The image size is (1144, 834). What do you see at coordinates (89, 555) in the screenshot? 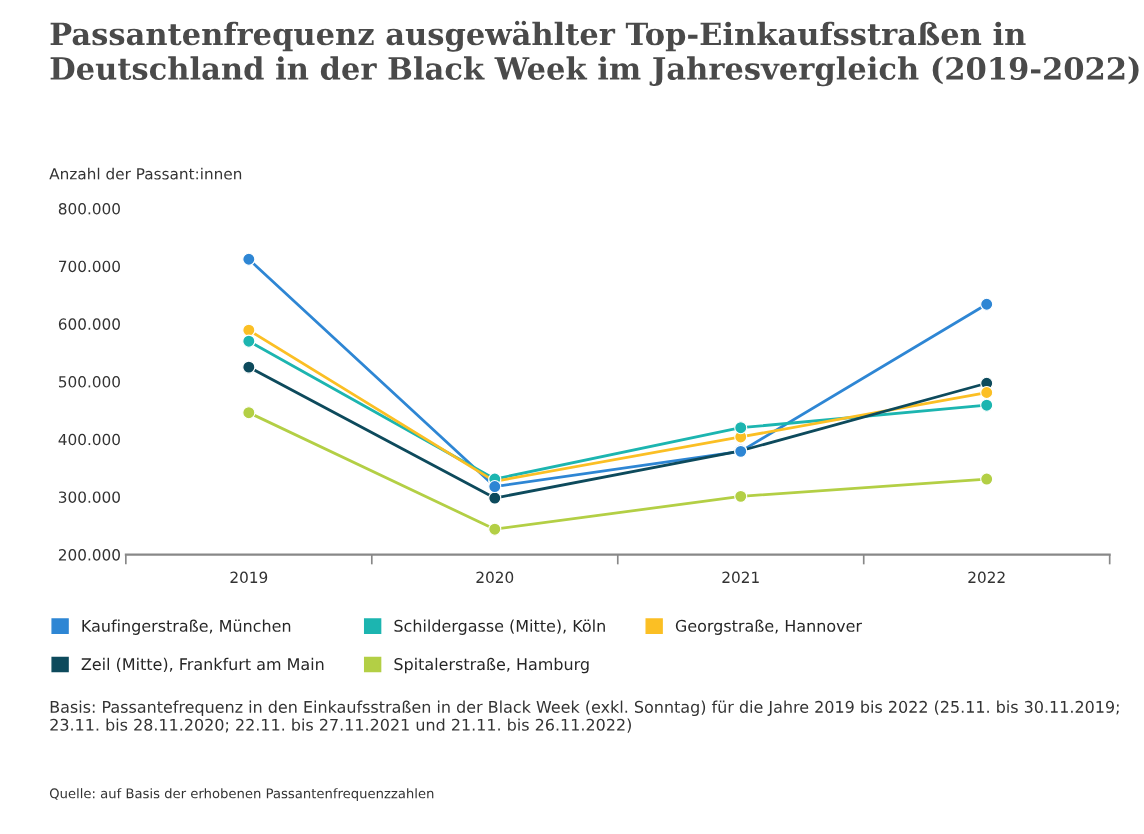
I see `y-tick-label: 200.000` at bounding box center [89, 555].